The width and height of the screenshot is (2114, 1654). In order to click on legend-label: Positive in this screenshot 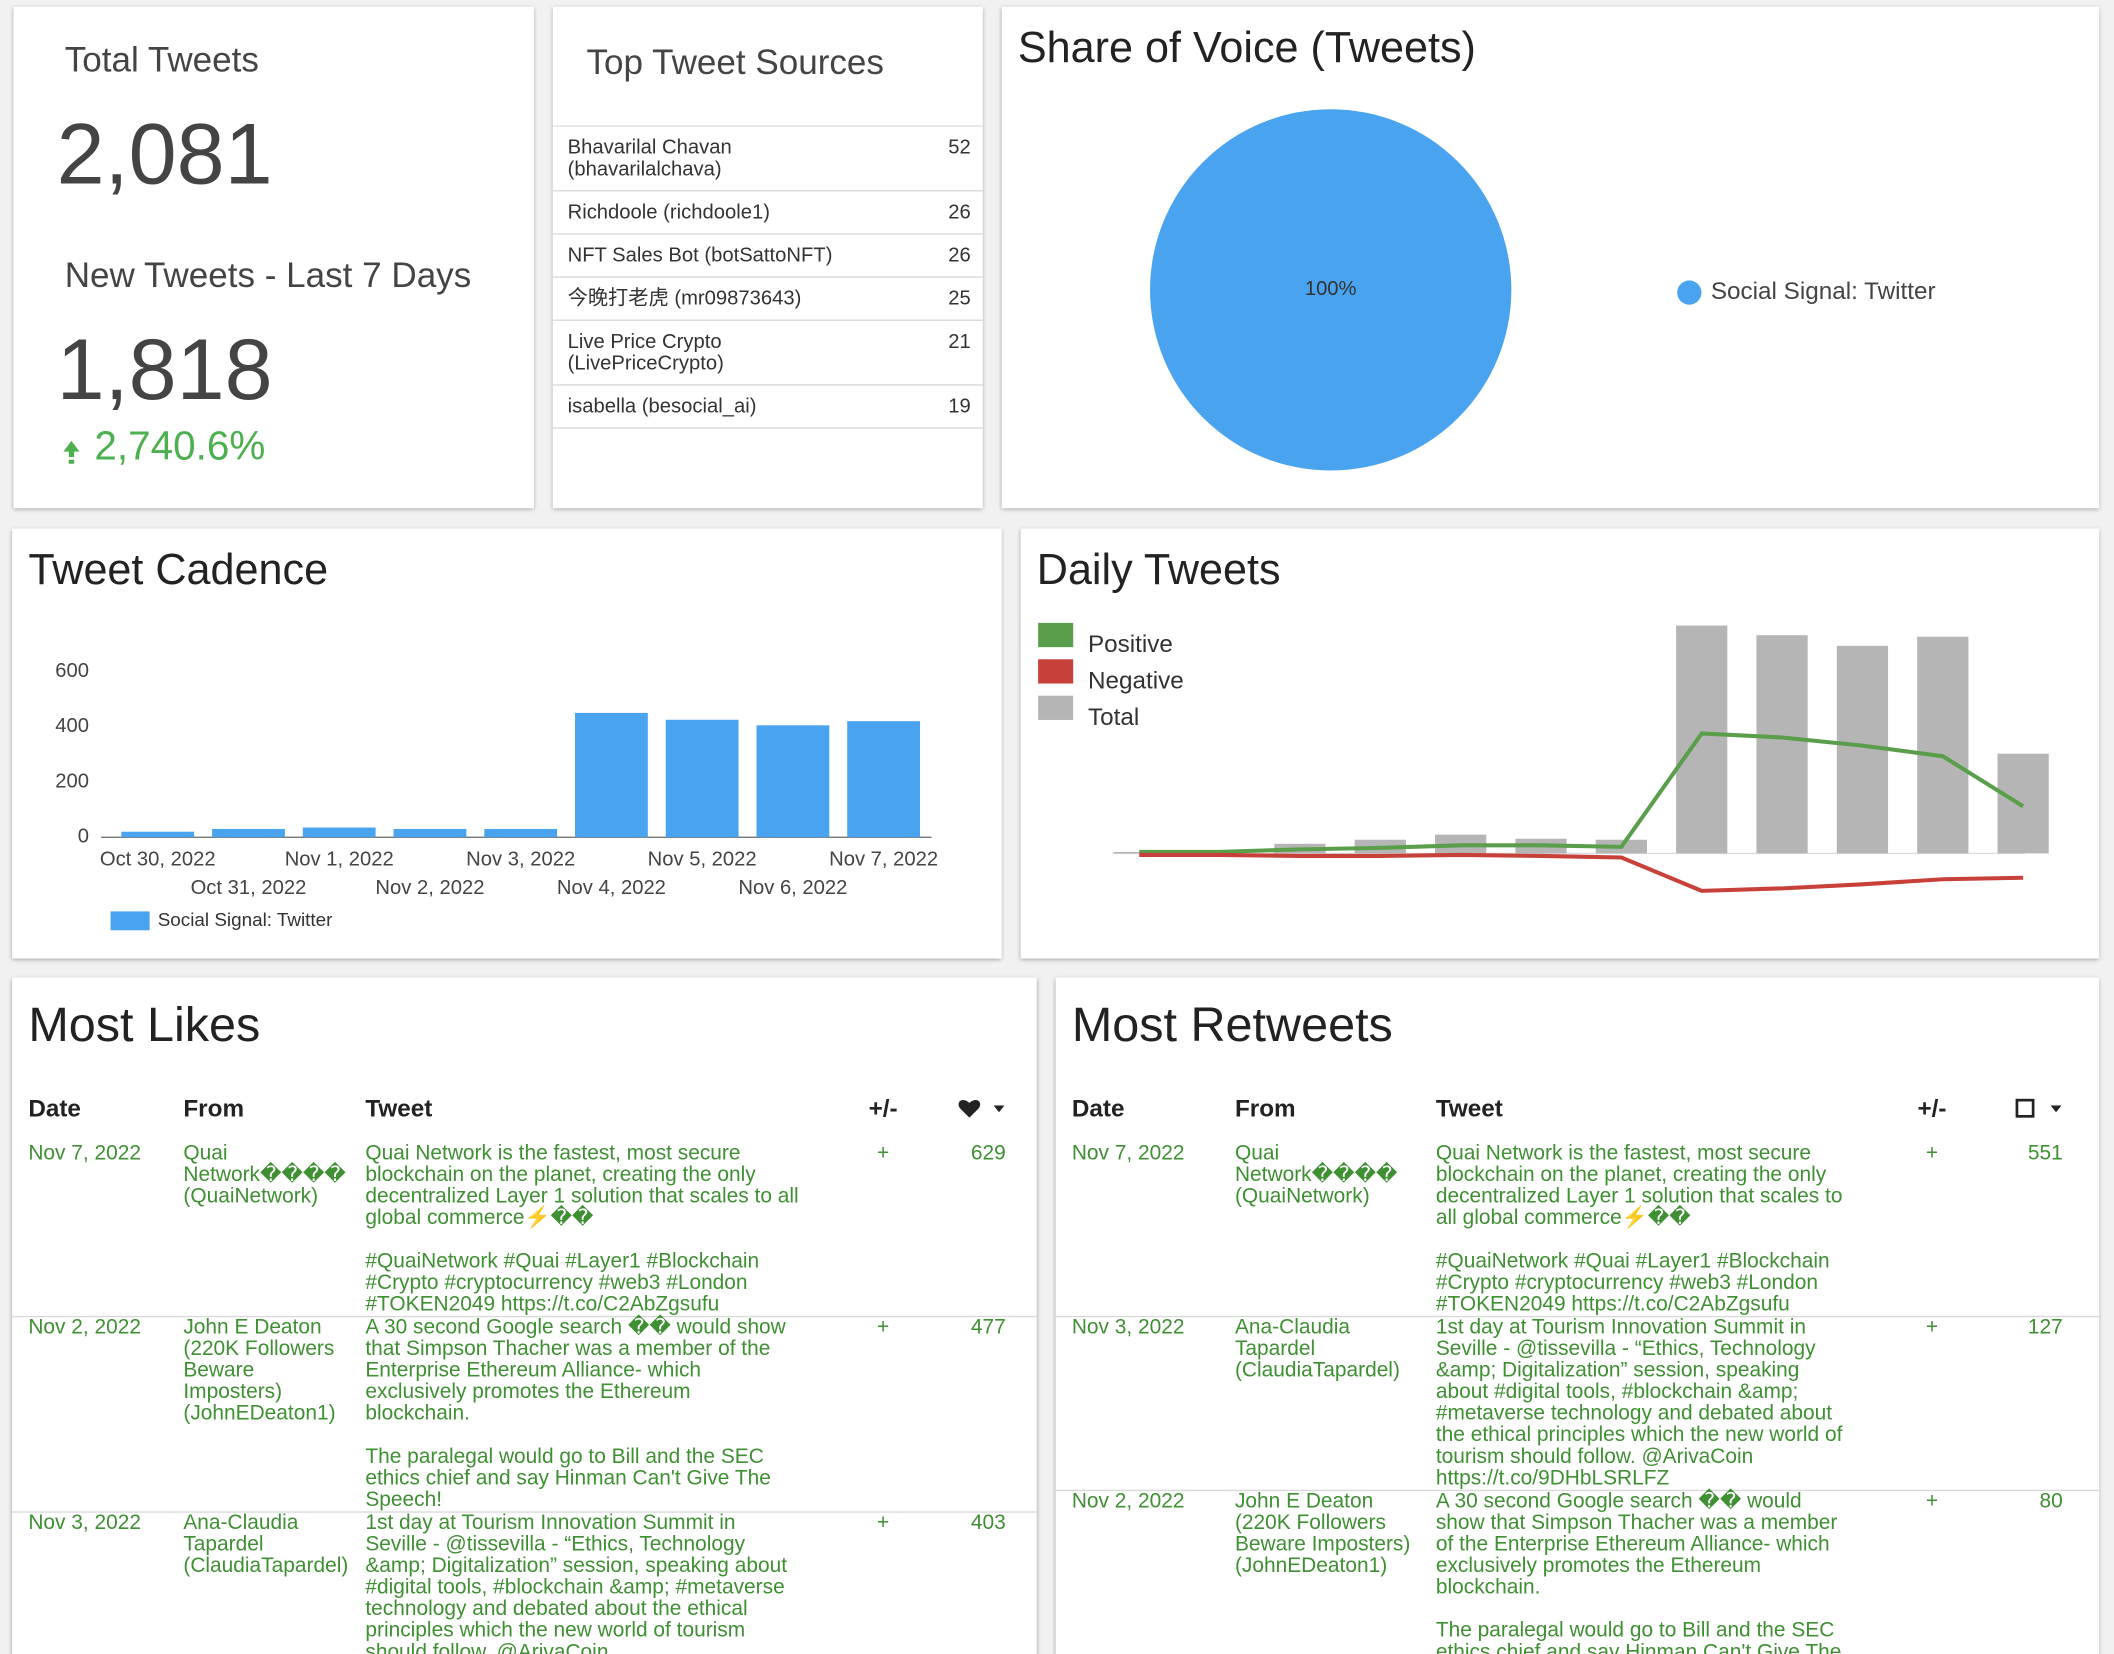, I will do `click(1130, 644)`.